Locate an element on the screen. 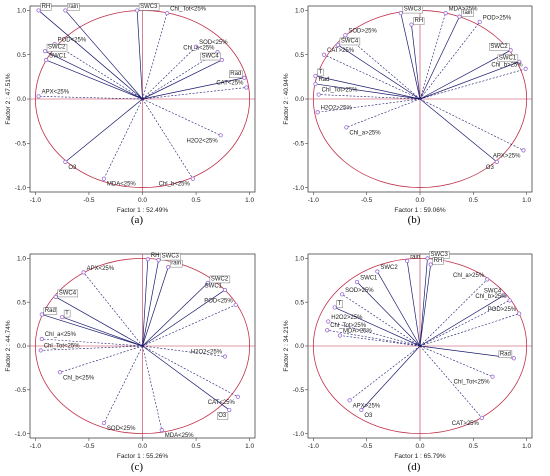 This screenshot has height=476, width=550. x-tick-label-c: 0.0 is located at coordinates (142, 446).